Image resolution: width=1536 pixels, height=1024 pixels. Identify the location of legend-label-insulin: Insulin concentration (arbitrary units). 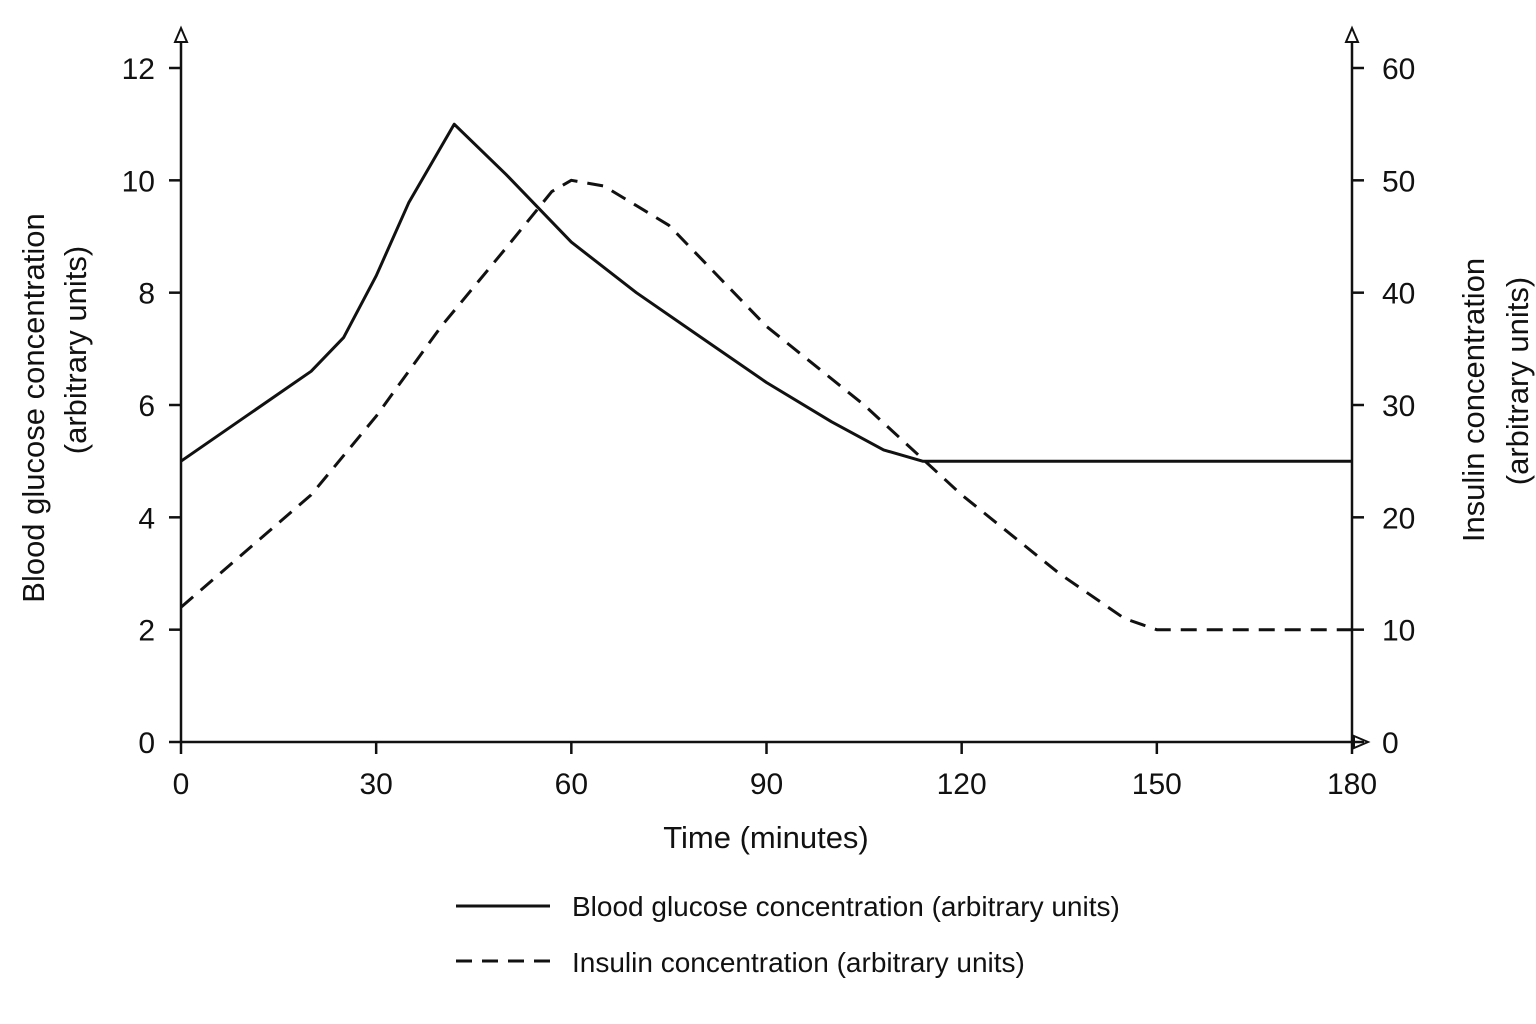
(798, 962).